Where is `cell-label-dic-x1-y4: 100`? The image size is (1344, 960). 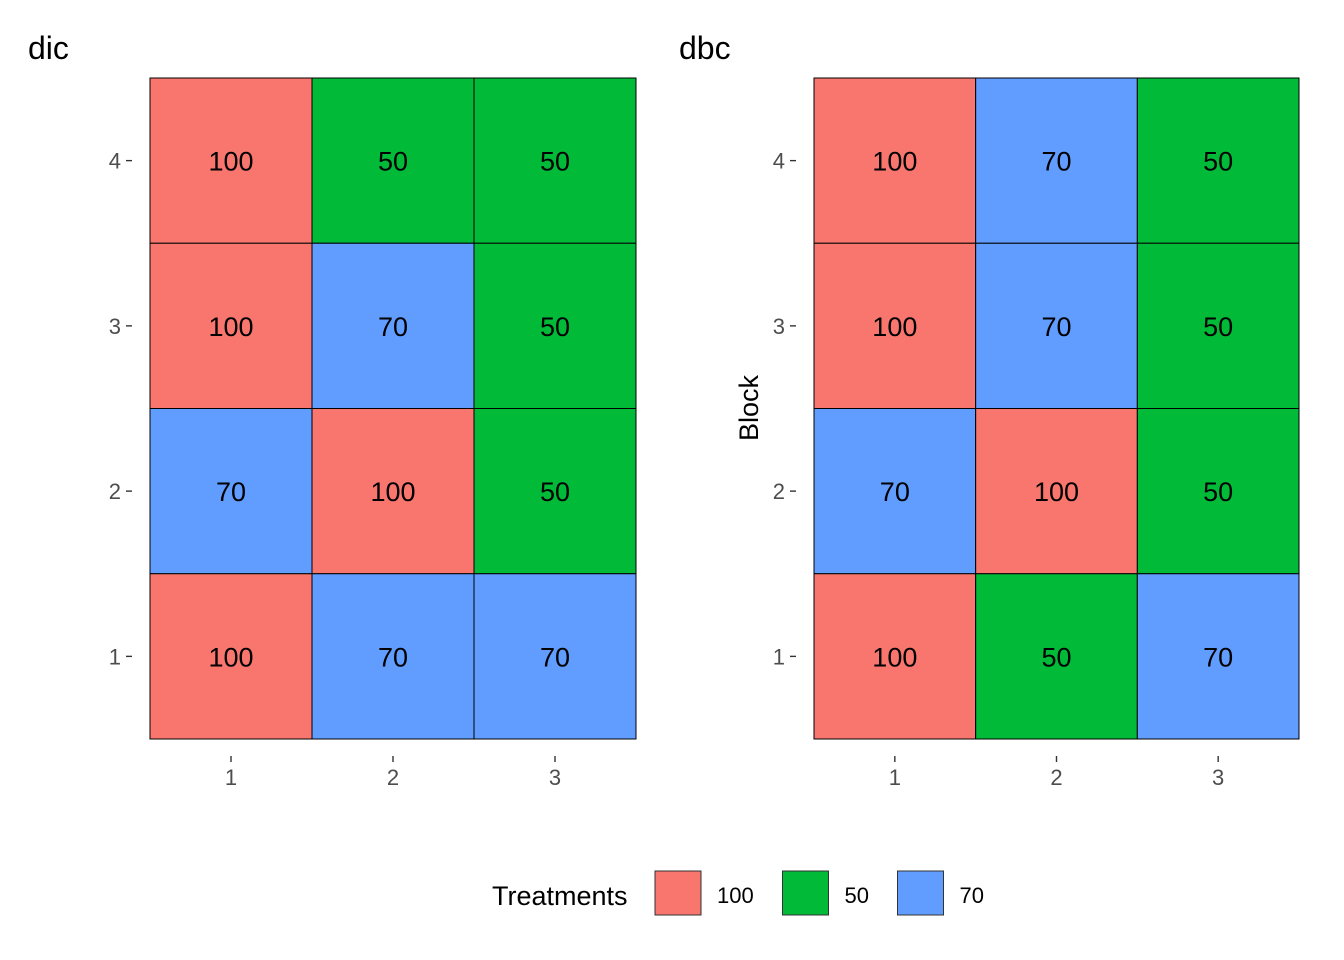 cell-label-dic-x1-y4: 100 is located at coordinates (230, 162).